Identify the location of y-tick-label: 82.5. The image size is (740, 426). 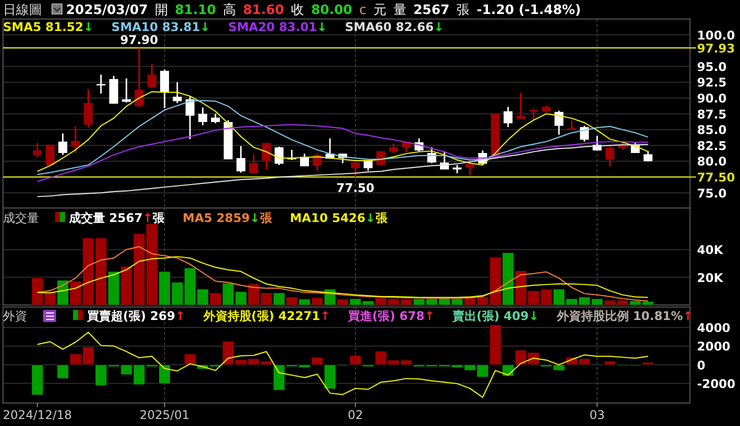
(712, 145).